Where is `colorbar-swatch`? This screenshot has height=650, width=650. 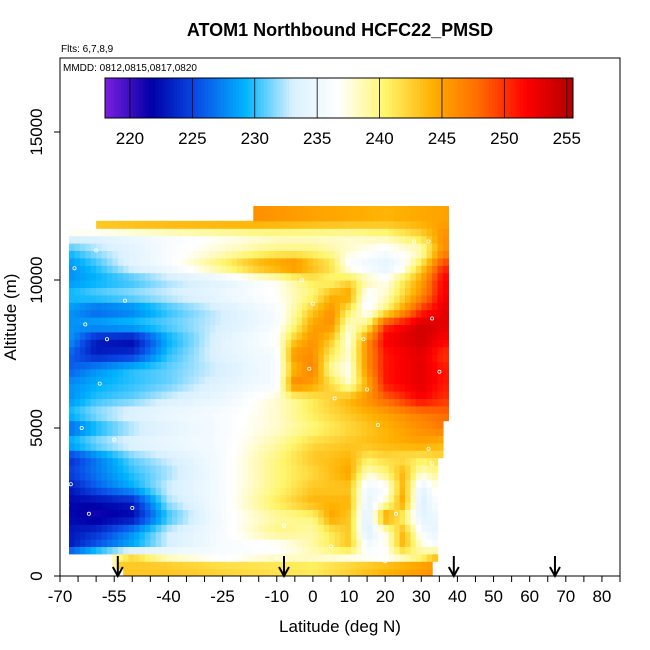 colorbar-swatch is located at coordinates (263, 98).